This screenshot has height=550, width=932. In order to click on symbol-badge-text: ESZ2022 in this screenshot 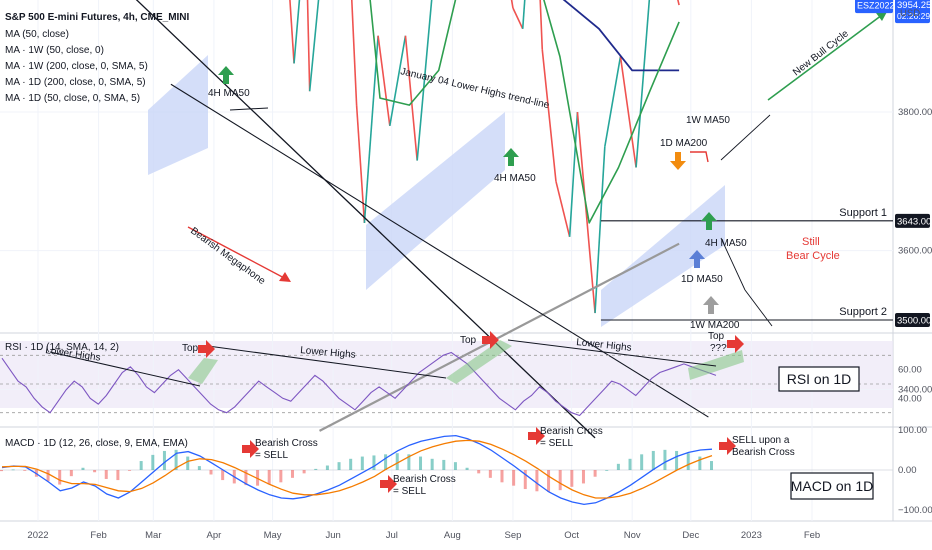, I will do `click(876, 6)`.